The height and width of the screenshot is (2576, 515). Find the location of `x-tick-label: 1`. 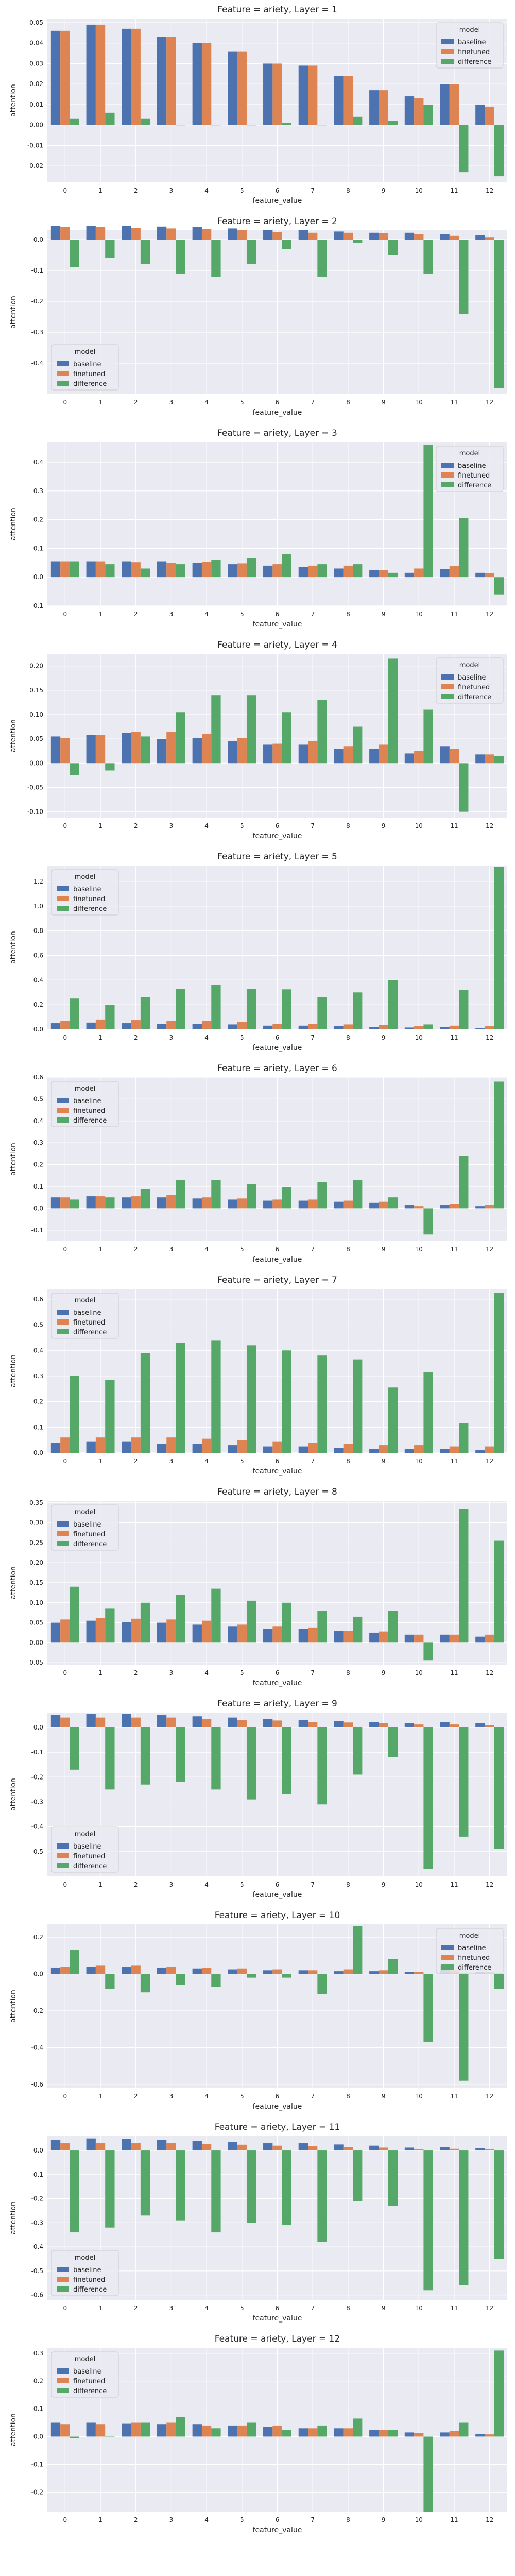

x-tick-label: 1 is located at coordinates (100, 402).